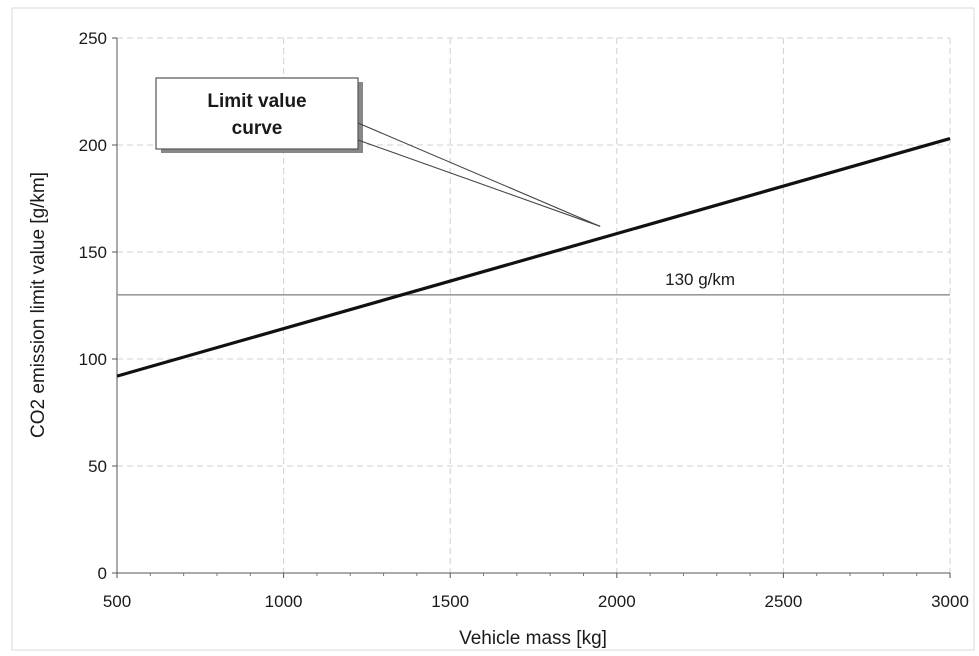  What do you see at coordinates (783, 601) in the screenshot?
I see `x-tick-label: 2500` at bounding box center [783, 601].